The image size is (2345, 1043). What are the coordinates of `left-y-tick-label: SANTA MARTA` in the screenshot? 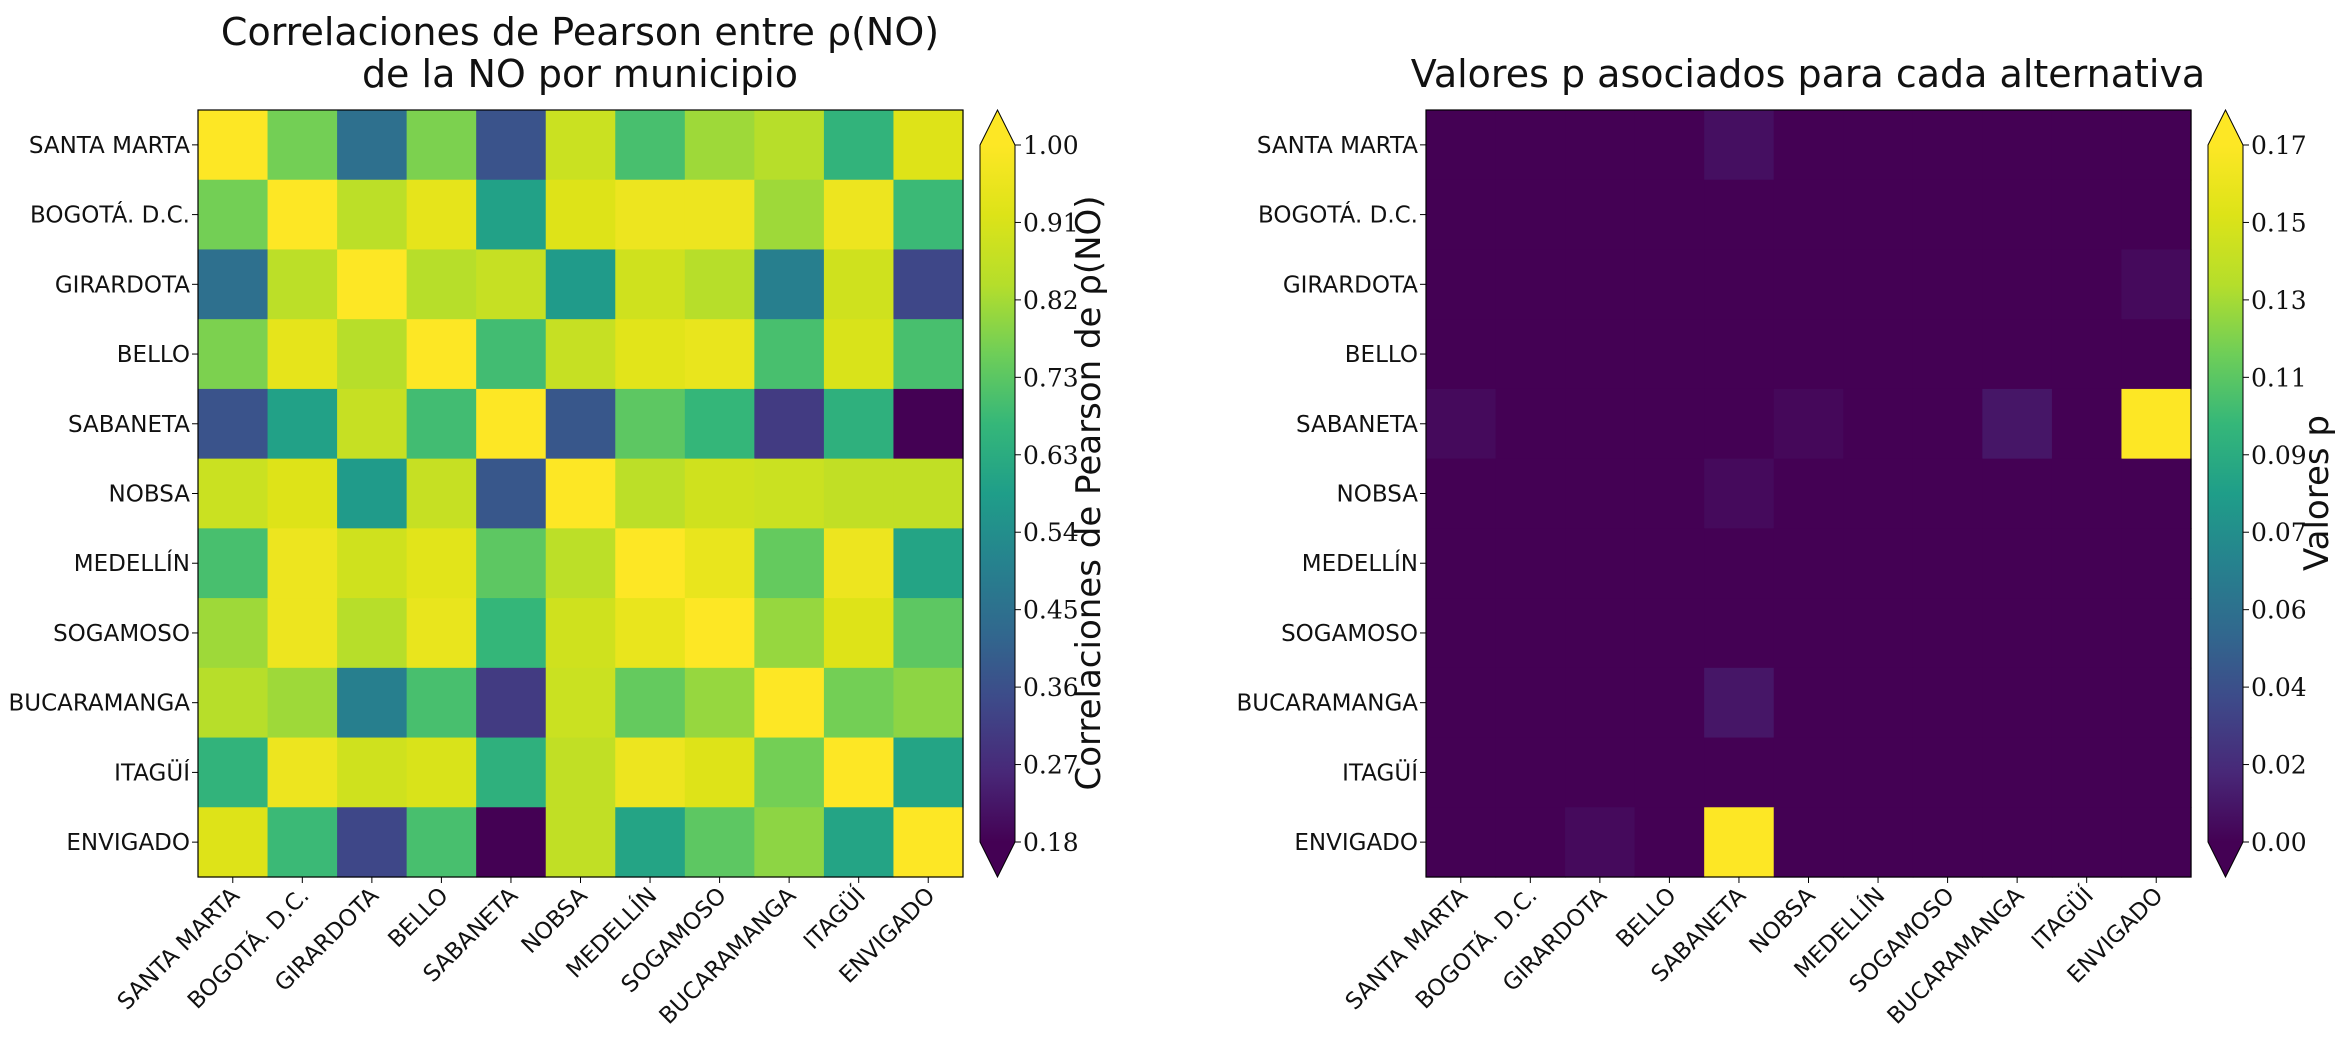 It's located at (109, 146).